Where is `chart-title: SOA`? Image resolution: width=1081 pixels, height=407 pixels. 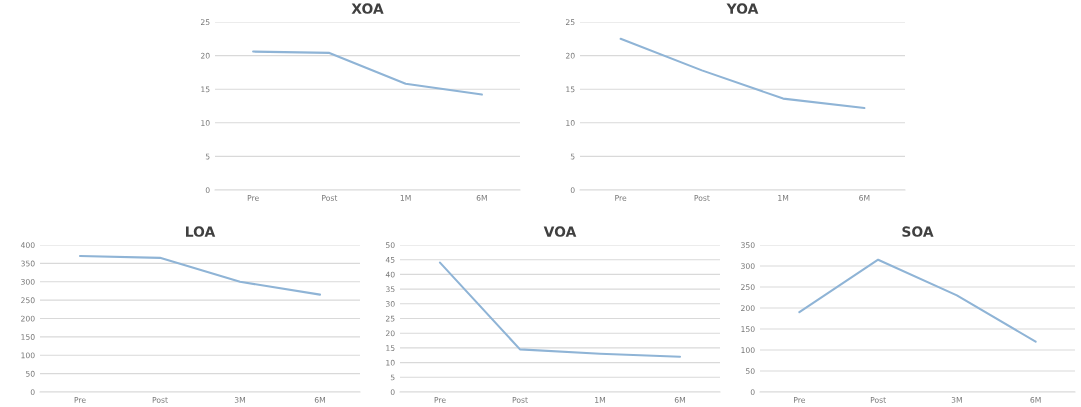 chart-title: SOA is located at coordinates (918, 231).